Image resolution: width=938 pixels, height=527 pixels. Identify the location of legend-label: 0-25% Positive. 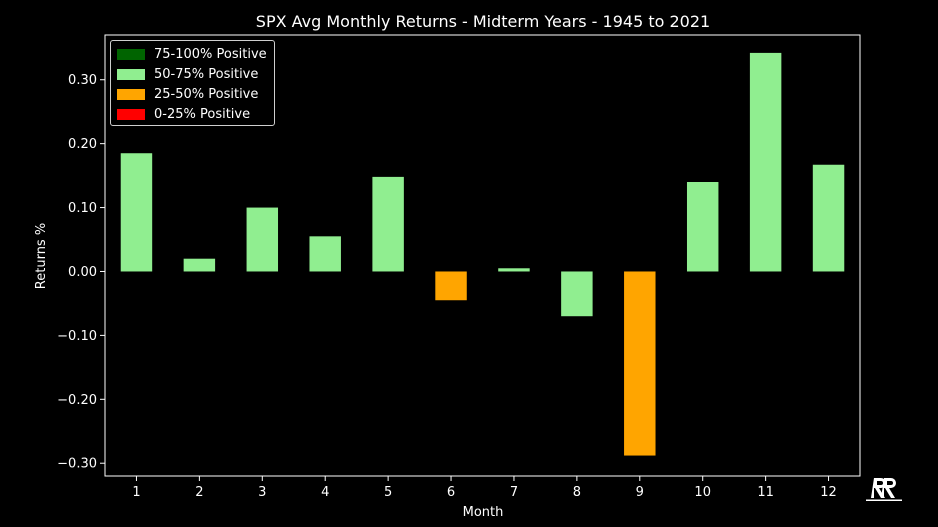
(202, 114).